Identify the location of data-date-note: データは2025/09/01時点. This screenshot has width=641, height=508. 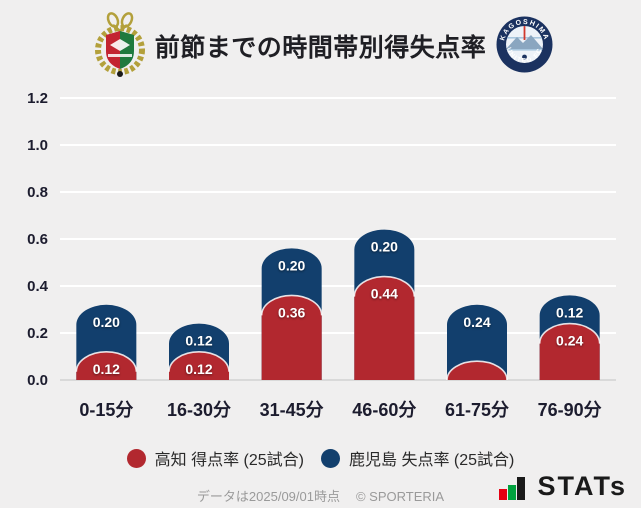
(268, 496).